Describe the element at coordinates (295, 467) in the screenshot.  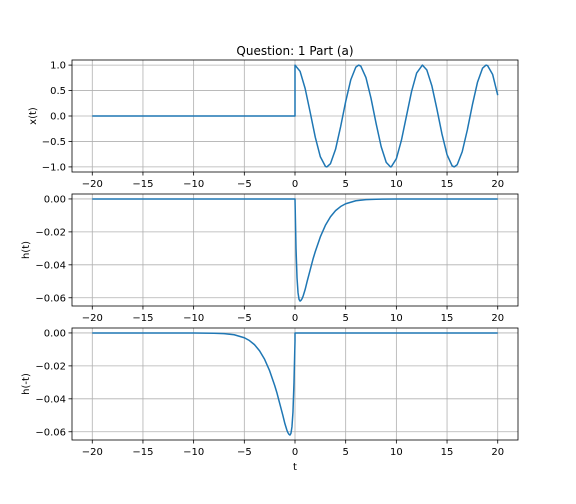
I see `x-axis-label: t` at that location.